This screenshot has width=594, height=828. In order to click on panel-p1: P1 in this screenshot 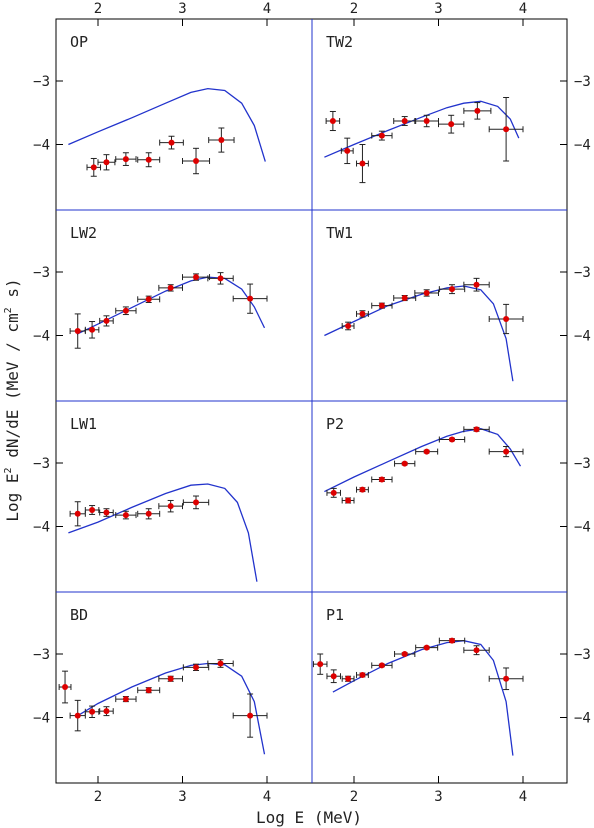, I will do `click(439, 681)`.